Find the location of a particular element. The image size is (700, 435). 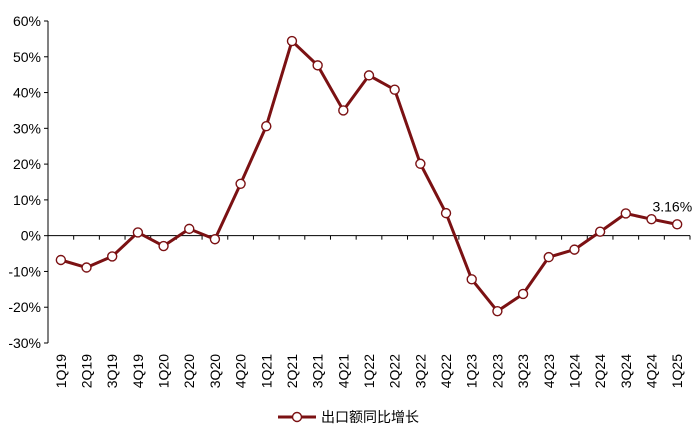

x-tick-label: 1Q23 is located at coordinates (472, 371).